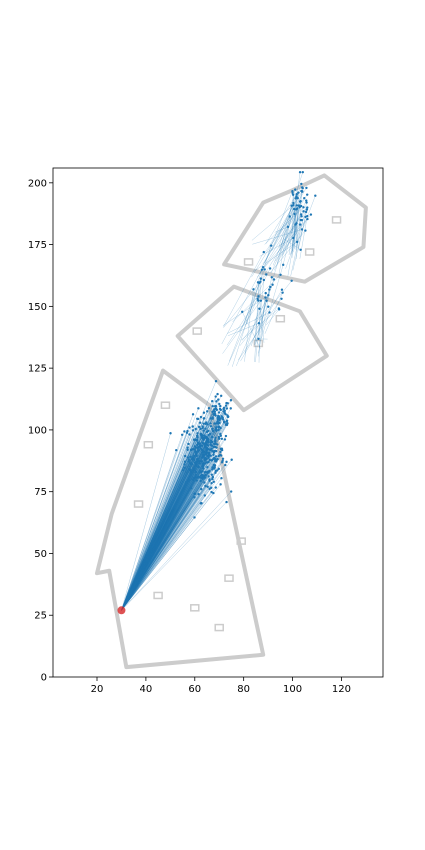  I want to click on map-wall, so click(180, 519).